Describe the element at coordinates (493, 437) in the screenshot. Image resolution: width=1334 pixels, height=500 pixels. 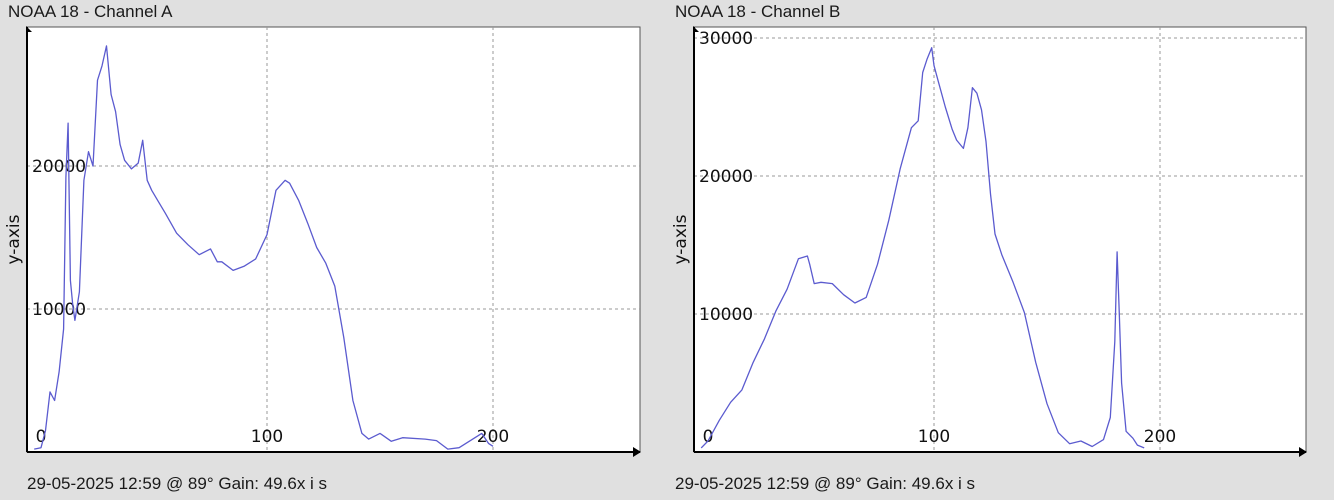
I see `channel-a-x-tick-label-200: 200` at that location.